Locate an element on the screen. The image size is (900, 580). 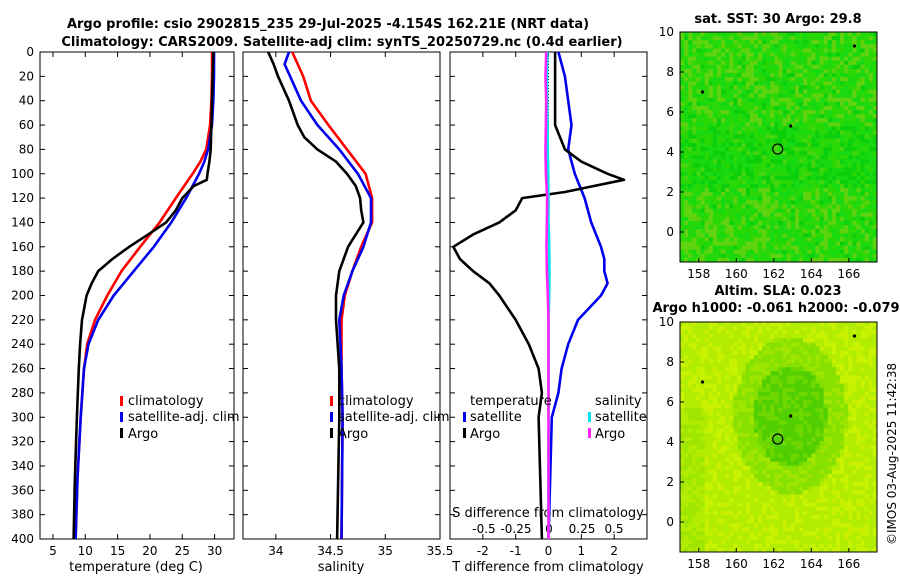
legend-header-salinity: salinity is located at coordinates (618, 401).